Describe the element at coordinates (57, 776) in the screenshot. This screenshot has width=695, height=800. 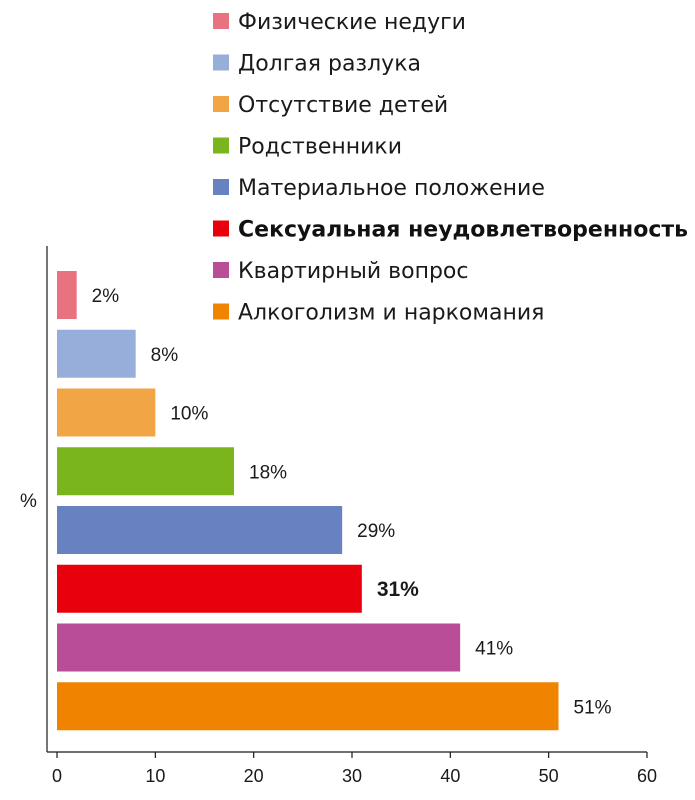
I see `x-tick-label-0: 0` at that location.